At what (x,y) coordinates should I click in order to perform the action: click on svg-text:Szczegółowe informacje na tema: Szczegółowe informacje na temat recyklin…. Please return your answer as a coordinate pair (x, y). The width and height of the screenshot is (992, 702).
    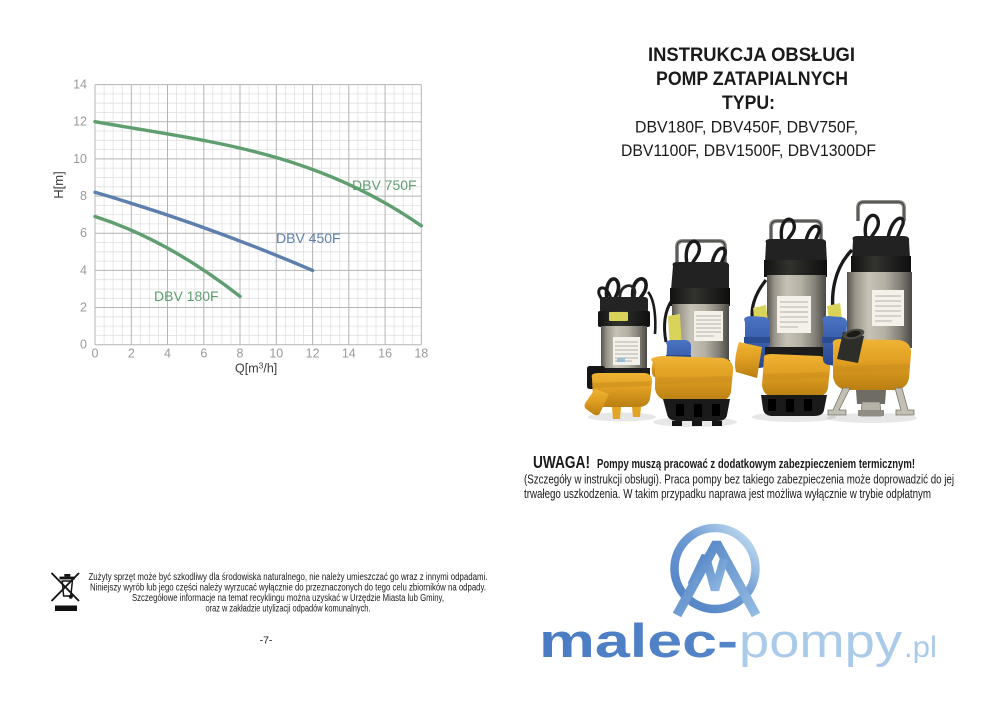
    Looking at the image, I should click on (288, 598).